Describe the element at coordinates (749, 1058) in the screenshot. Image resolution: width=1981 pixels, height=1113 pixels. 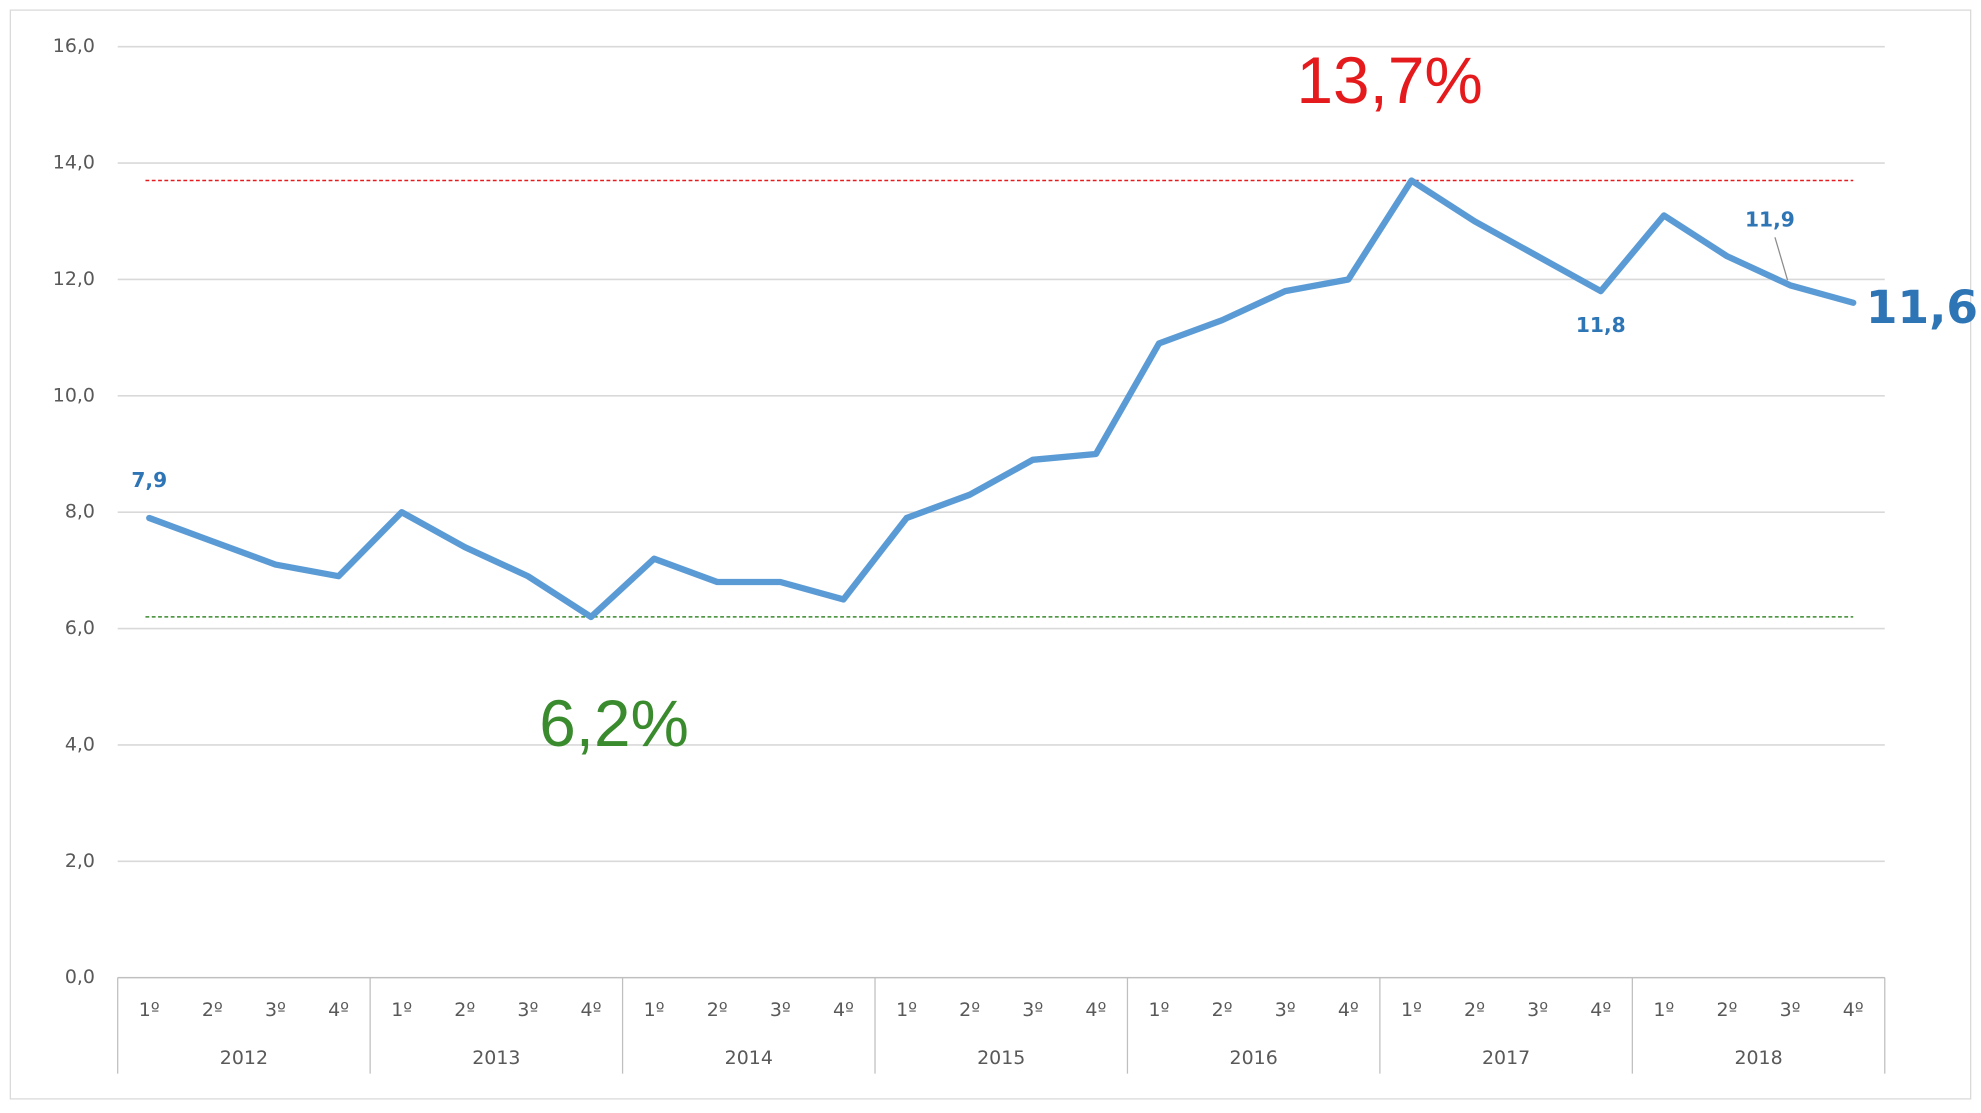
I see `x-group-label: 2014` at that location.